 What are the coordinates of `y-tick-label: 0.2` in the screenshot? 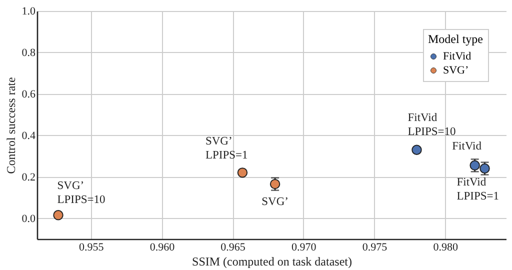 It's located at (29, 177).